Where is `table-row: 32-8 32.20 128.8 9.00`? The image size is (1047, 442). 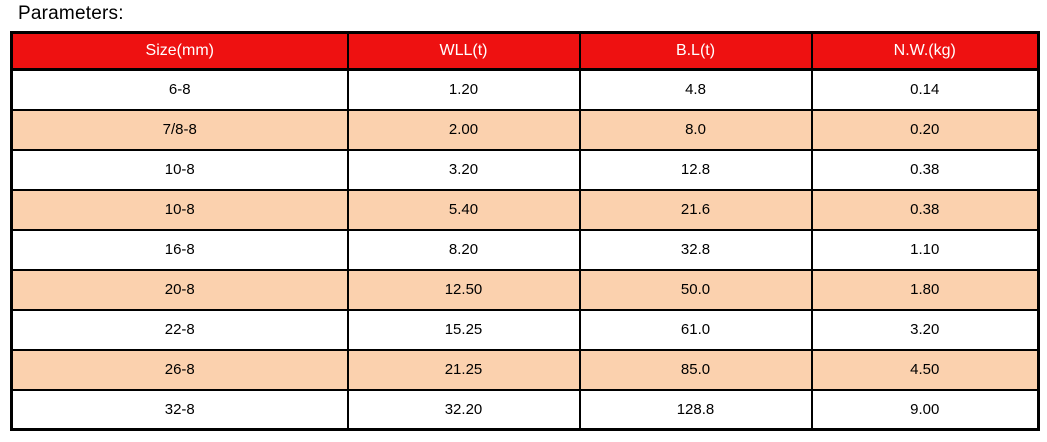
table-row: 32-8 32.20 128.8 9.00 is located at coordinates (525, 409).